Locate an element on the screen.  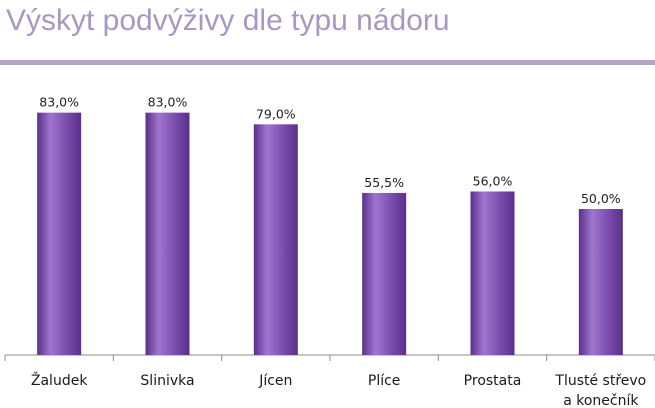
chart-title: Výskyt podvýživy dle typu nádoru is located at coordinates (228, 20).